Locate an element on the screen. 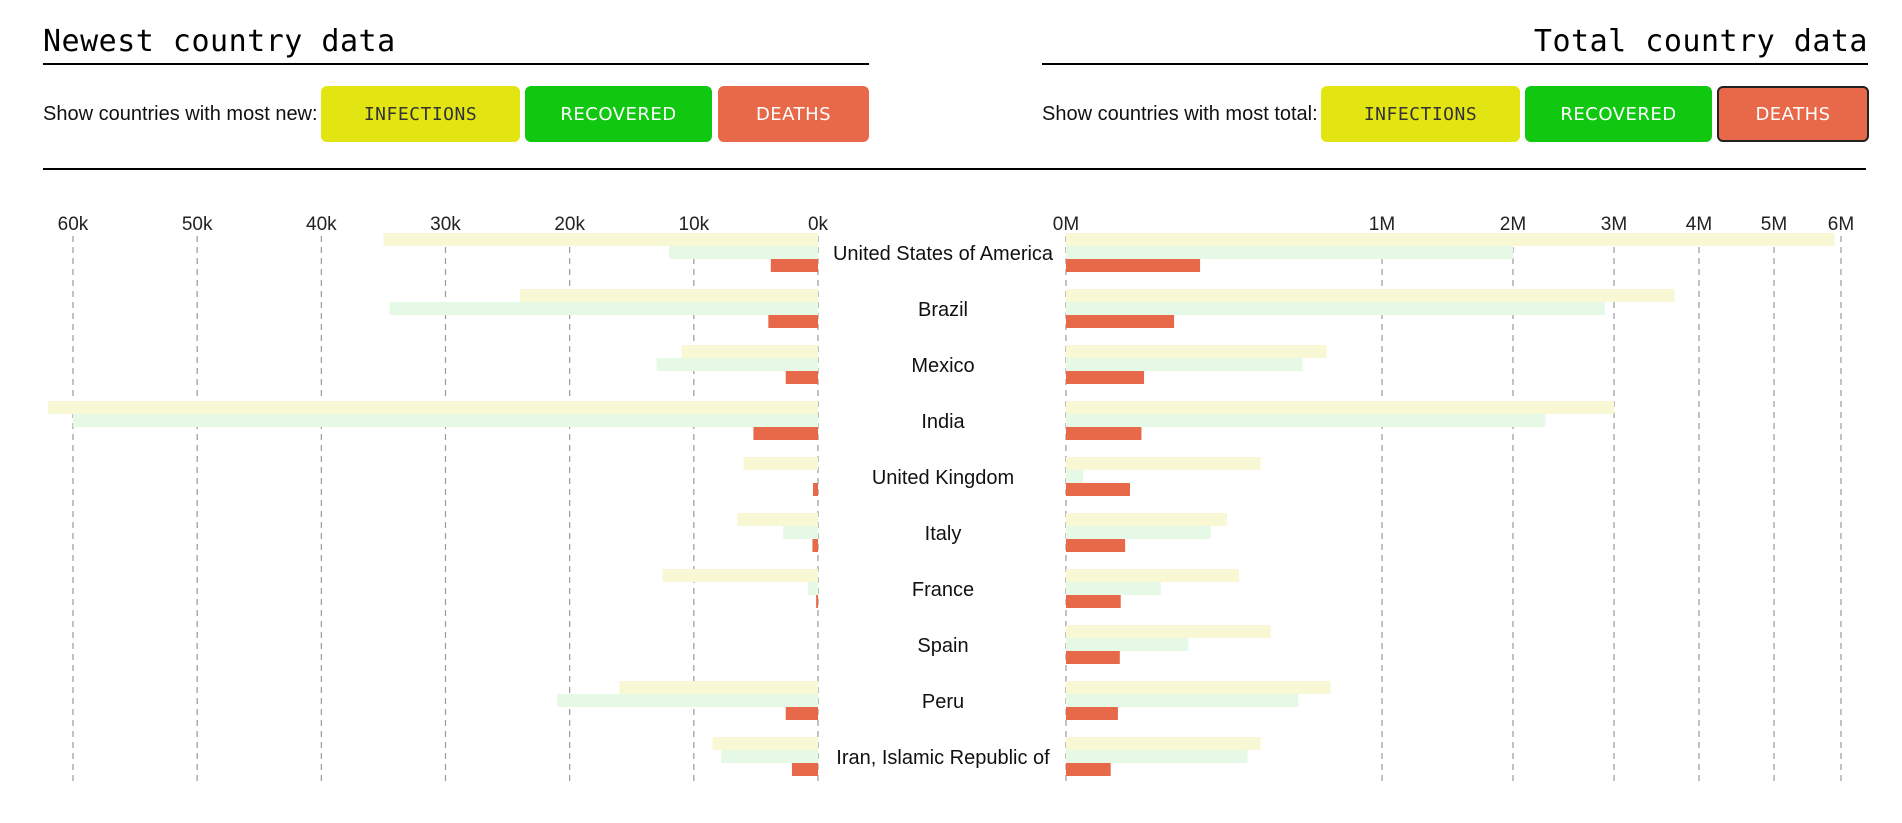  newest-data-title: Newest country data is located at coordinates (456, 44).